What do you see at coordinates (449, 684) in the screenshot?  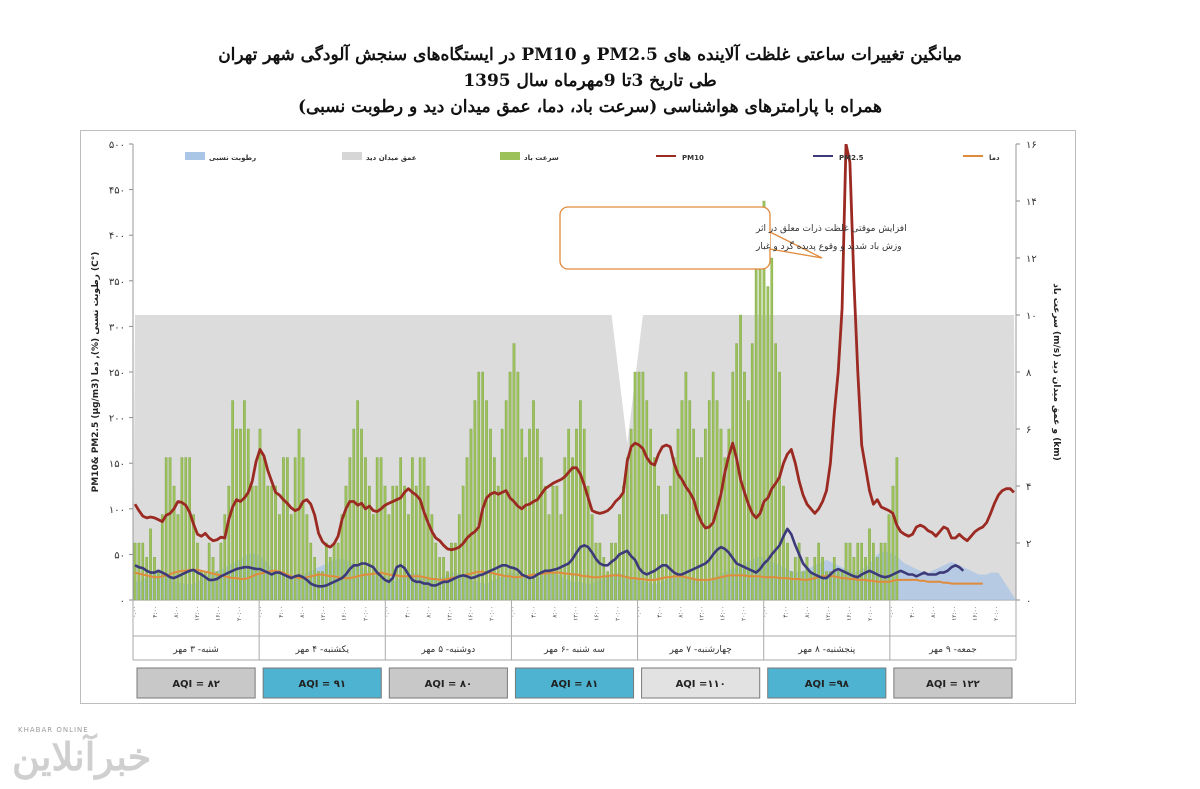 I see `aqi-label: AQI = ۸۰` at bounding box center [449, 684].